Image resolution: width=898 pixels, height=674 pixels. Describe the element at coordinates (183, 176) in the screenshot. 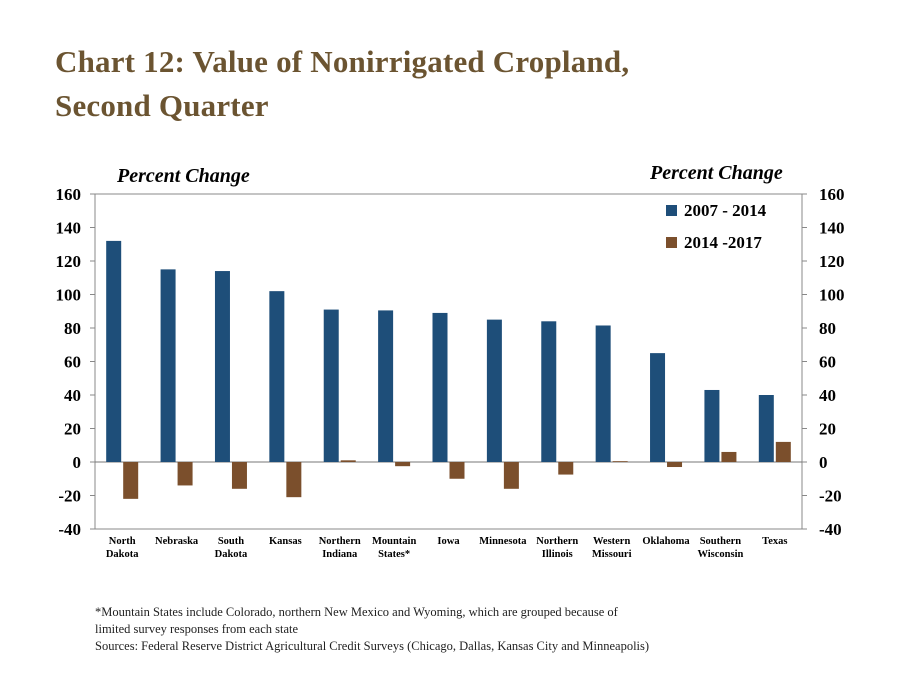

I see `y-axis-label-left: Percent Change` at that location.